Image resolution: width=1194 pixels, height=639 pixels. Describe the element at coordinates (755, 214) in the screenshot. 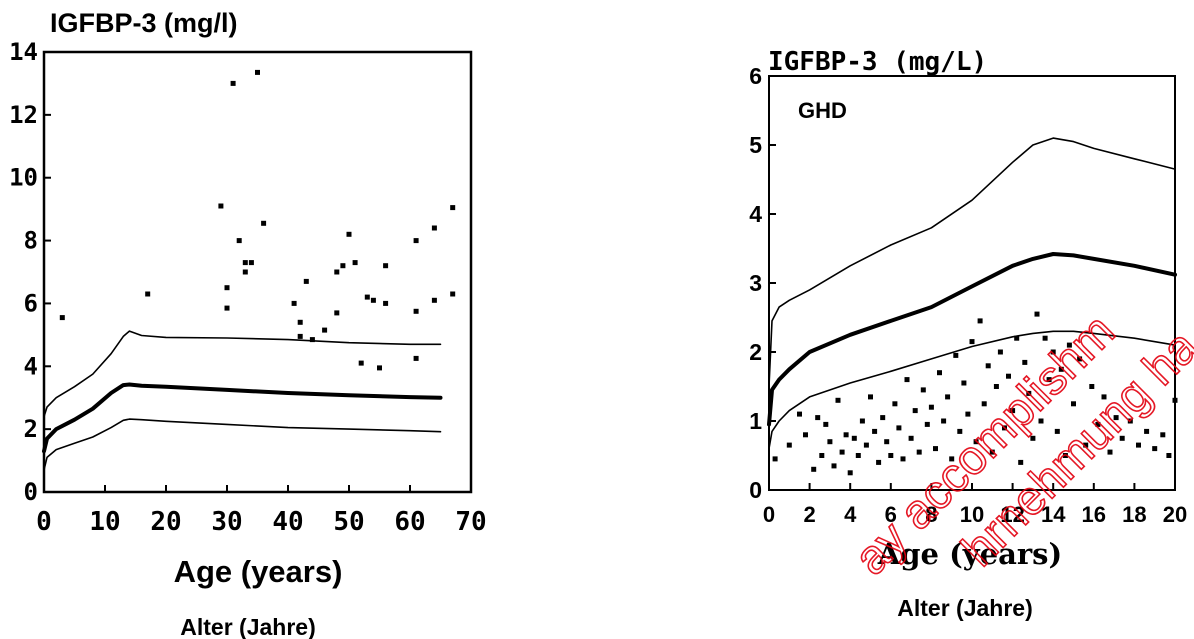

I see `right-y-tick-label: 4` at that location.